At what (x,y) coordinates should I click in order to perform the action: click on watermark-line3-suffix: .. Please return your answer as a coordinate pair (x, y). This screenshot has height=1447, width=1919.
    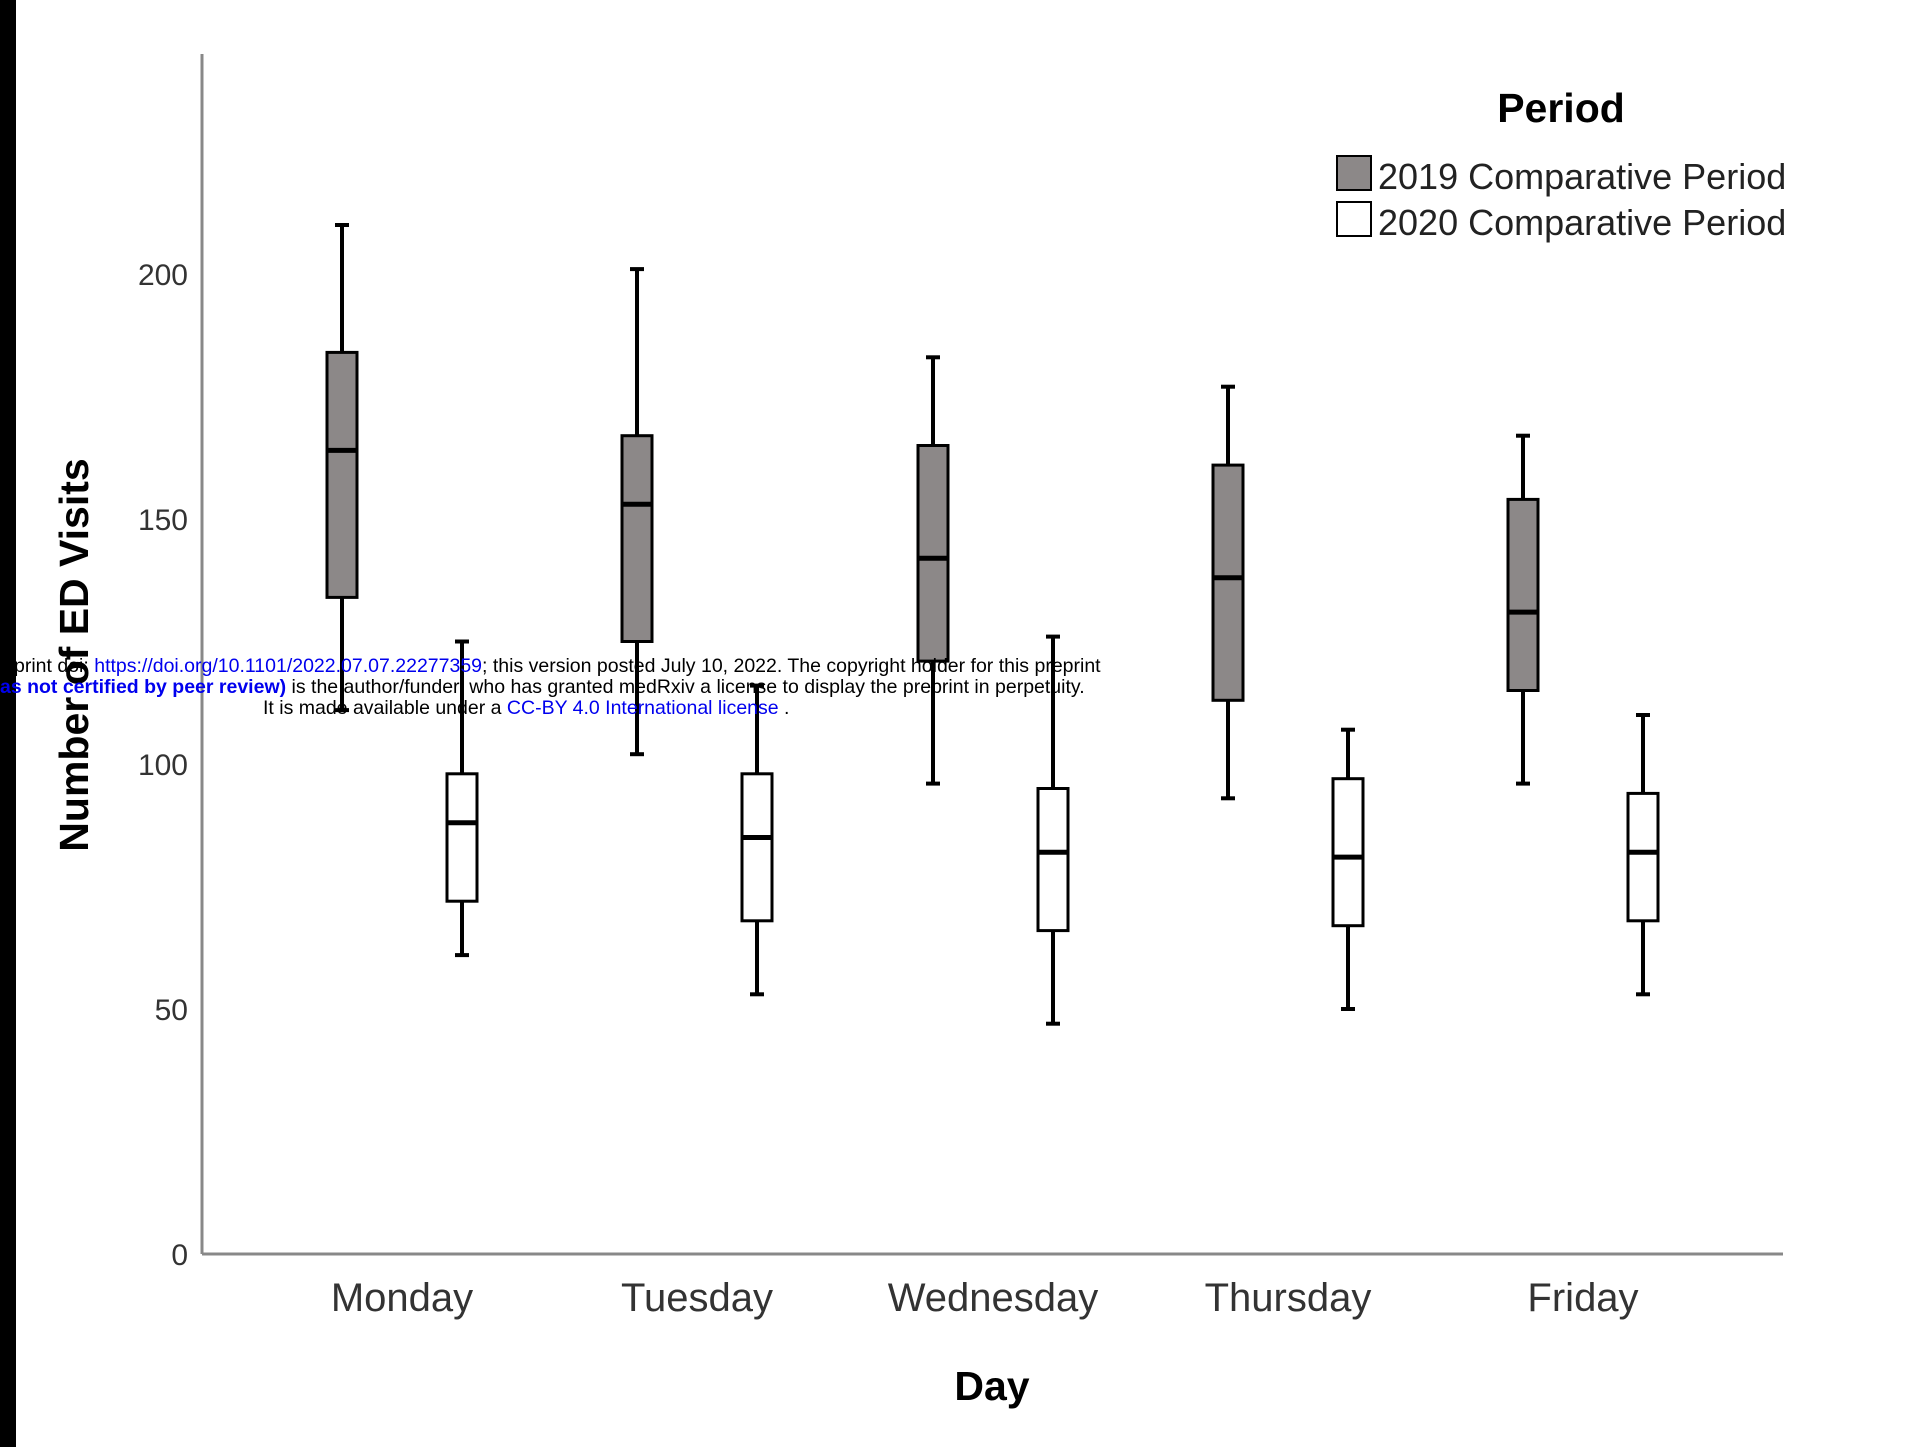
    Looking at the image, I should click on (784, 708).